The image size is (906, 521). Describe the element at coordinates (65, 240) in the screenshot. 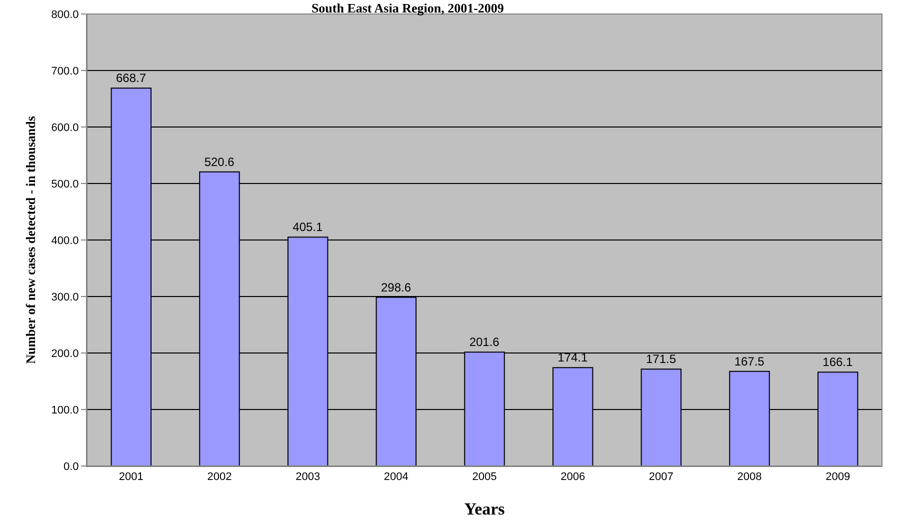

I see `y-tick-label: 400.0` at that location.